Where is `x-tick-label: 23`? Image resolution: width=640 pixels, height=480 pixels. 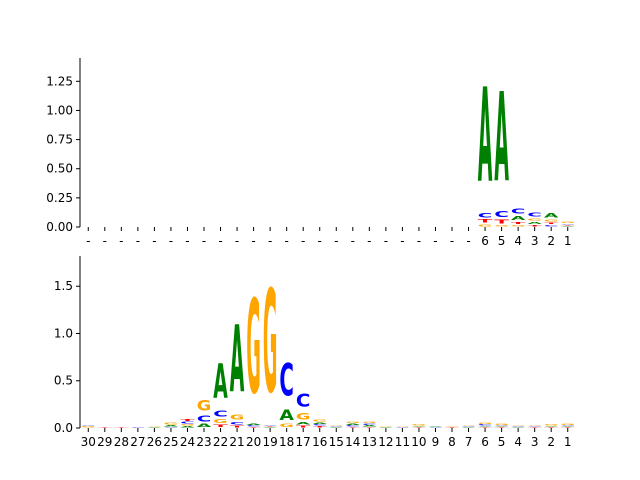 x-tick-label: 23 is located at coordinates (203, 442).